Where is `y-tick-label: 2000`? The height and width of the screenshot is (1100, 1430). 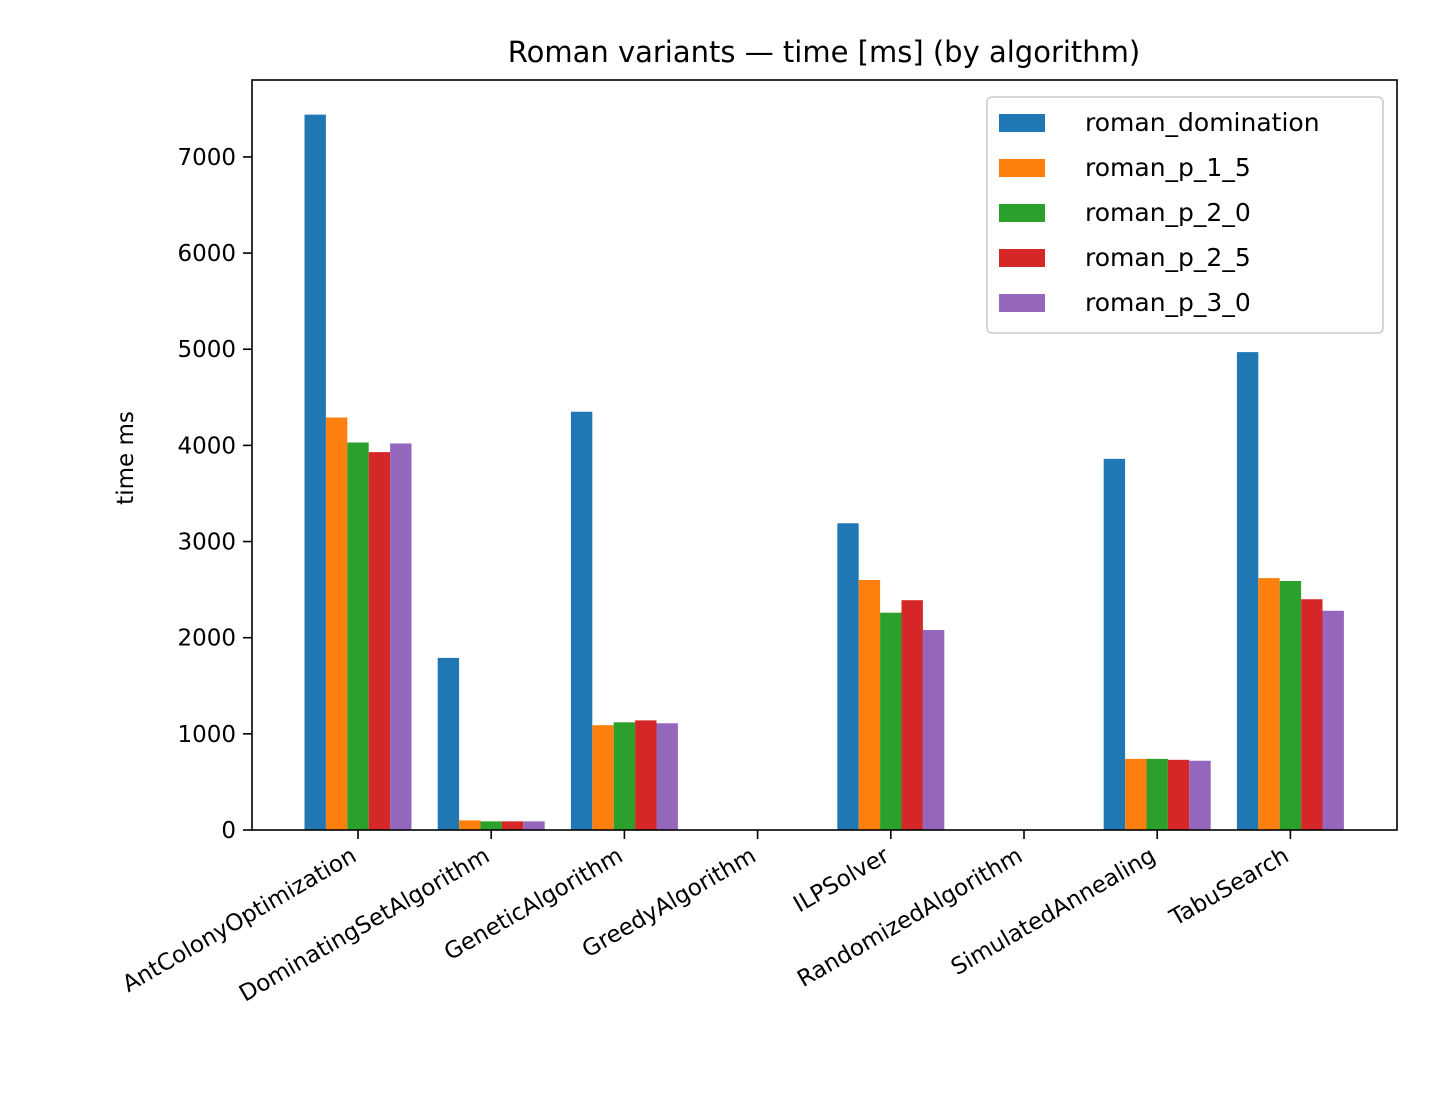
y-tick-label: 2000 is located at coordinates (206, 639).